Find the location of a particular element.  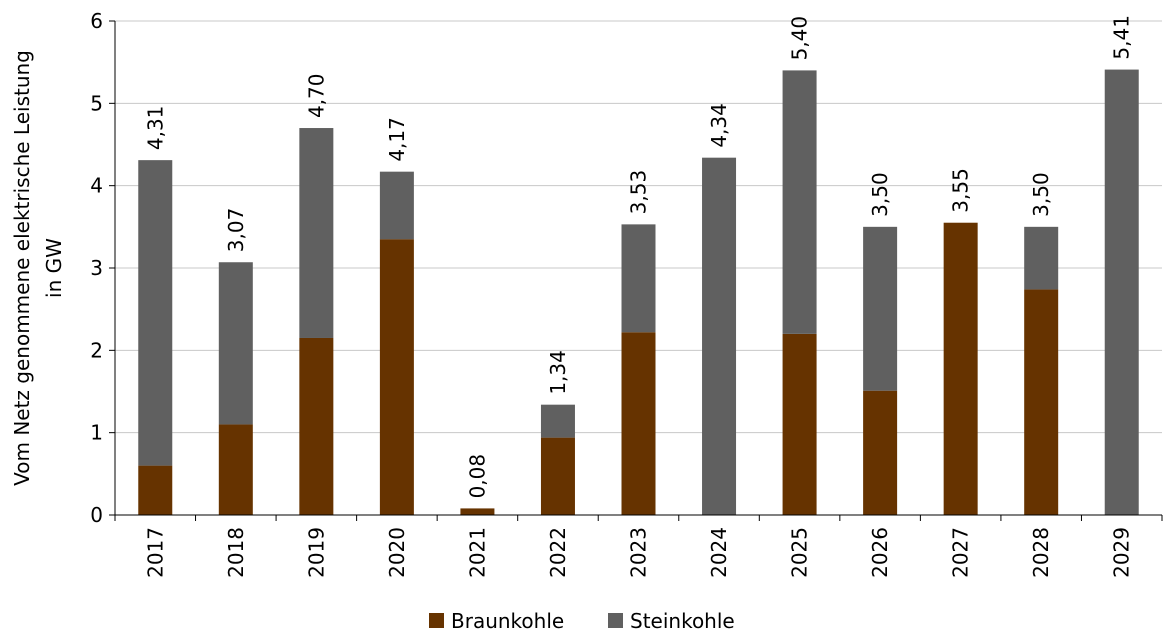

bar-steinkohle-2018 is located at coordinates (235, 343).